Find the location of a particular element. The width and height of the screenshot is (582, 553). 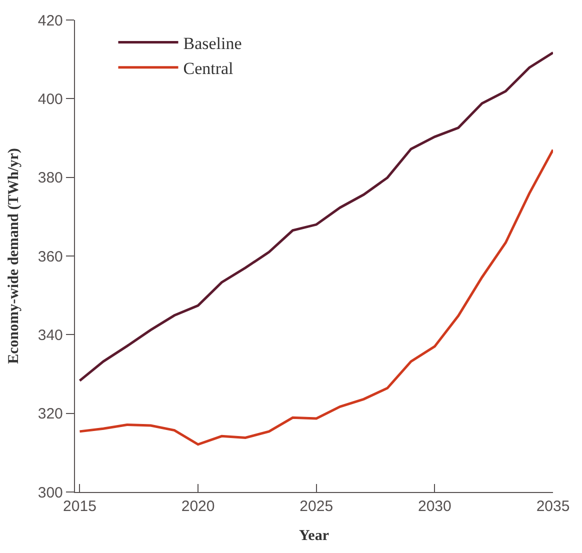

x-tick-label: 2020 is located at coordinates (198, 507).